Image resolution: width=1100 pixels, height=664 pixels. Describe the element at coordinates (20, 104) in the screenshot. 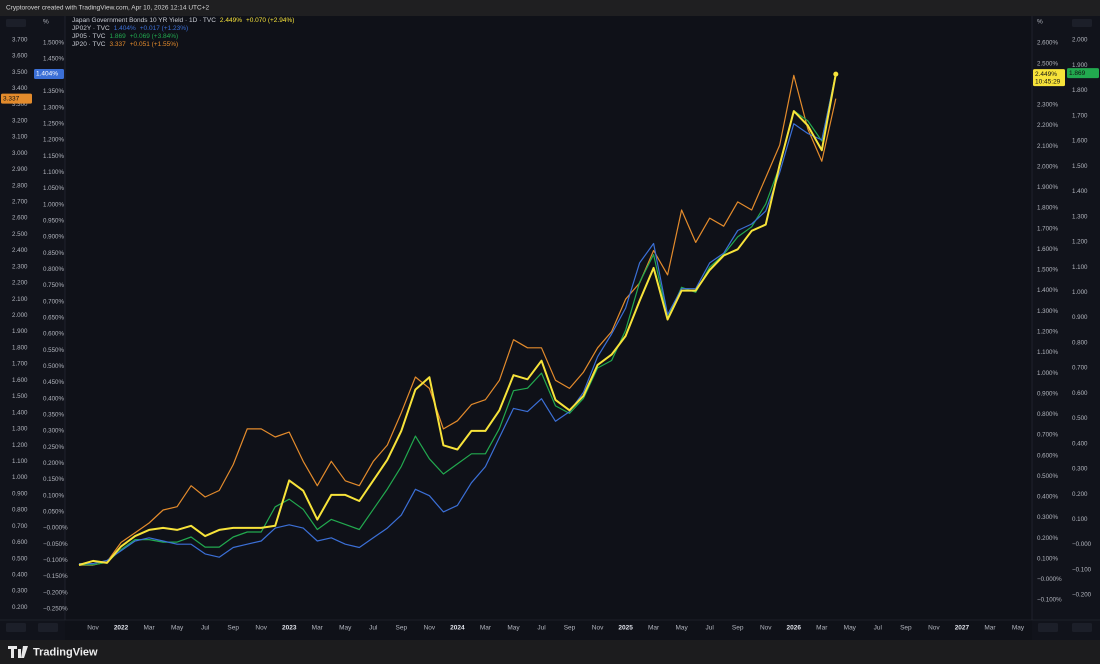

I see `y-tick-label: 3.300` at that location.